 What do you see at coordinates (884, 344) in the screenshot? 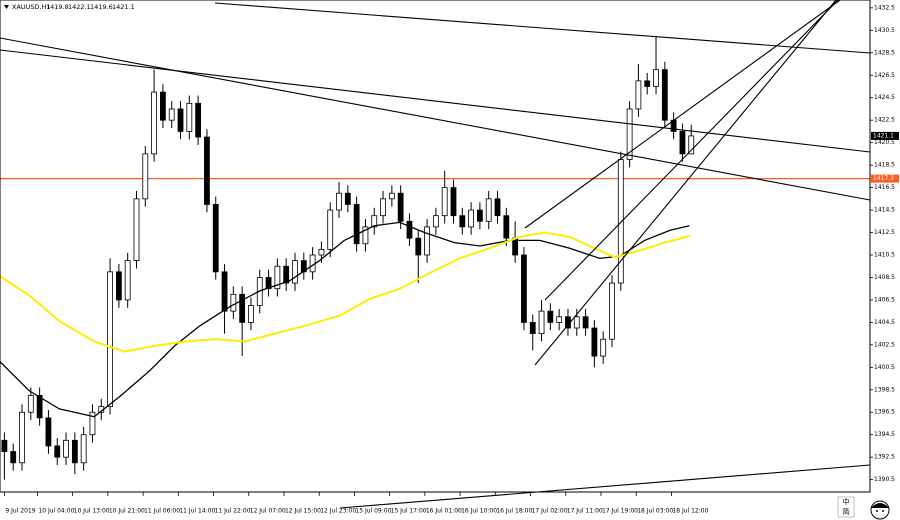
I see `y-tick-label: 1402.5` at bounding box center [884, 344].